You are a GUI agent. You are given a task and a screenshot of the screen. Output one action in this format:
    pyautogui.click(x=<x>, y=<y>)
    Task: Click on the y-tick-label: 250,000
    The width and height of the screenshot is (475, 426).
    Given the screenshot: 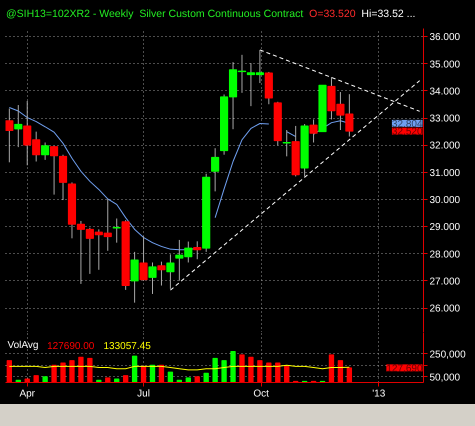 What is the action you would take?
    pyautogui.click(x=448, y=354)
    